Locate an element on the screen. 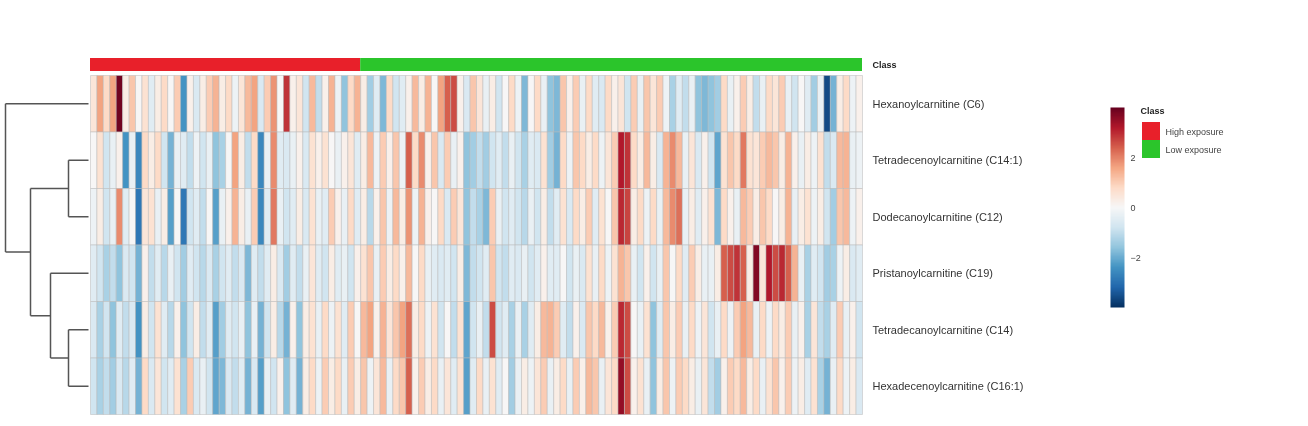 The height and width of the screenshot is (426, 1308). y-tick-label: Tetradecenoylcarnitine (C14:1) is located at coordinates (947, 160).